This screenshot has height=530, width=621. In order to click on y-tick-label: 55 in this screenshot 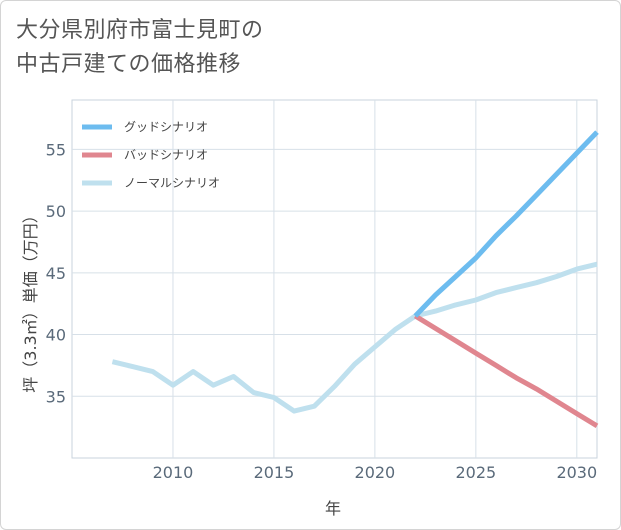, I will do `click(56, 149)`.